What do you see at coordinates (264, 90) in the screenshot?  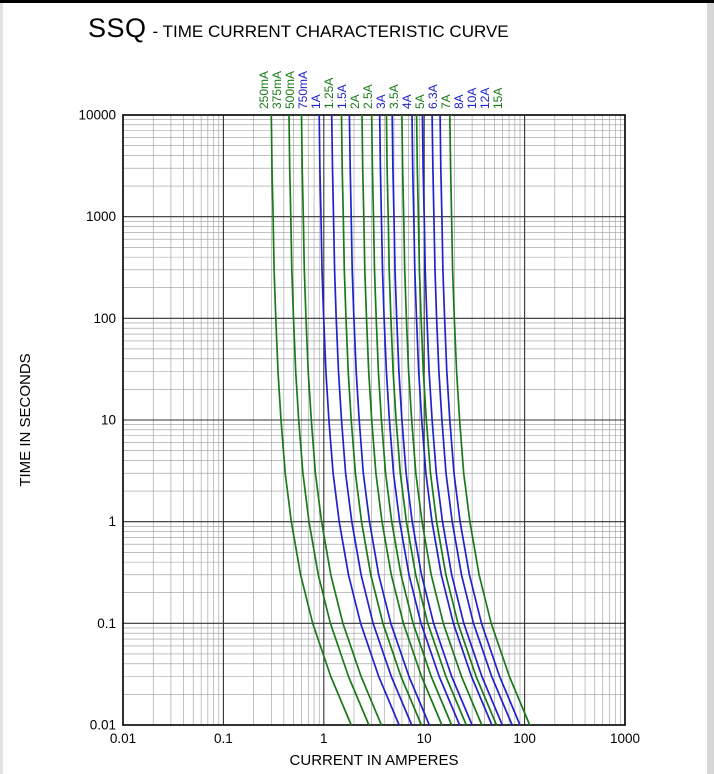 I see `curve-label-250mA: 250mA` at bounding box center [264, 90].